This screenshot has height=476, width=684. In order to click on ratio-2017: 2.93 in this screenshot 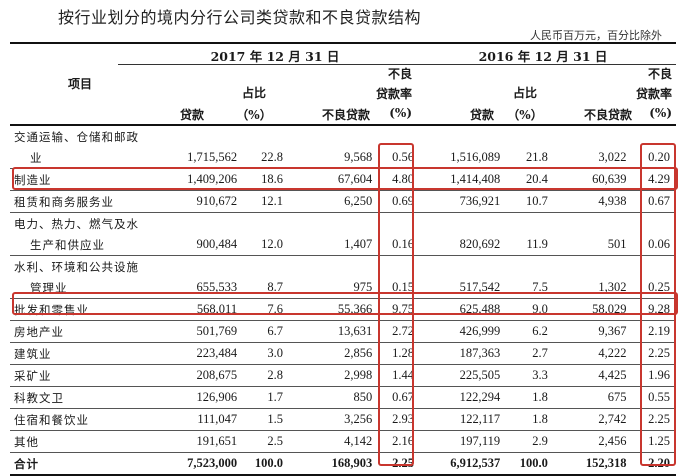, I will do `click(403, 419)`.